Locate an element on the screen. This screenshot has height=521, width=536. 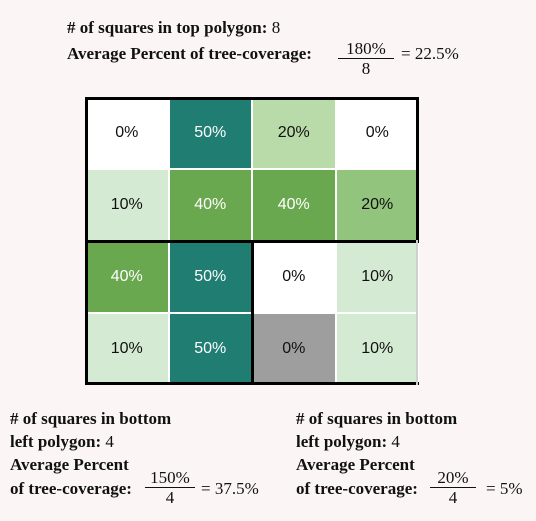
top-fraction: 180% 8 is located at coordinates (366, 58).